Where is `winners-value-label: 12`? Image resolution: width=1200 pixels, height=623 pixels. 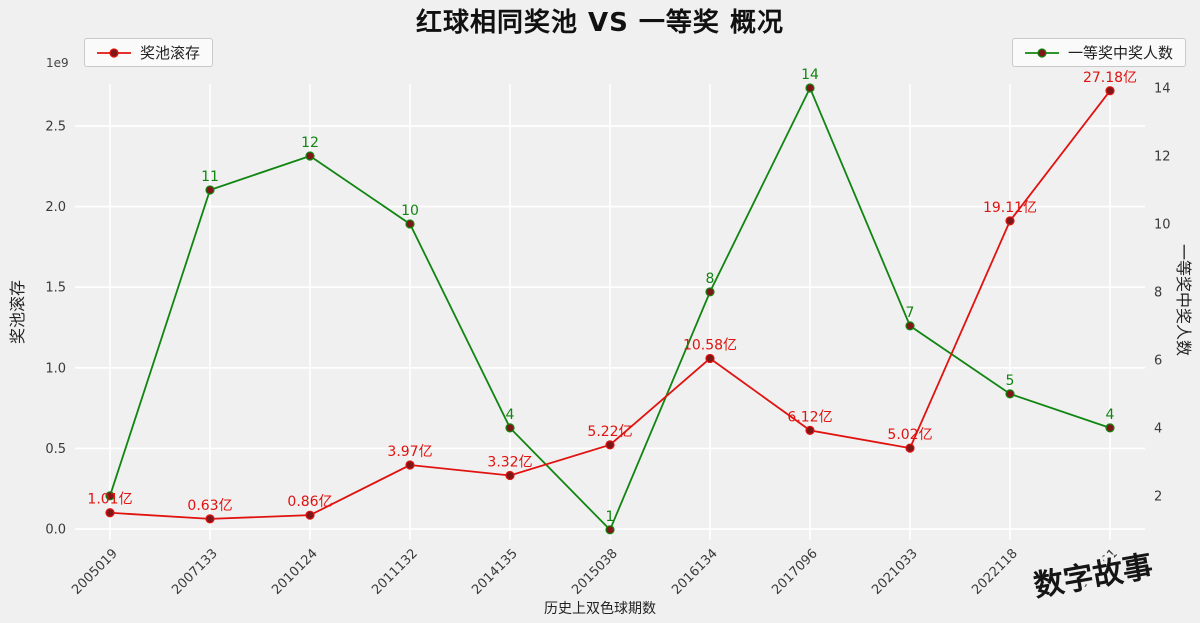 winners-value-label: 12 is located at coordinates (310, 143).